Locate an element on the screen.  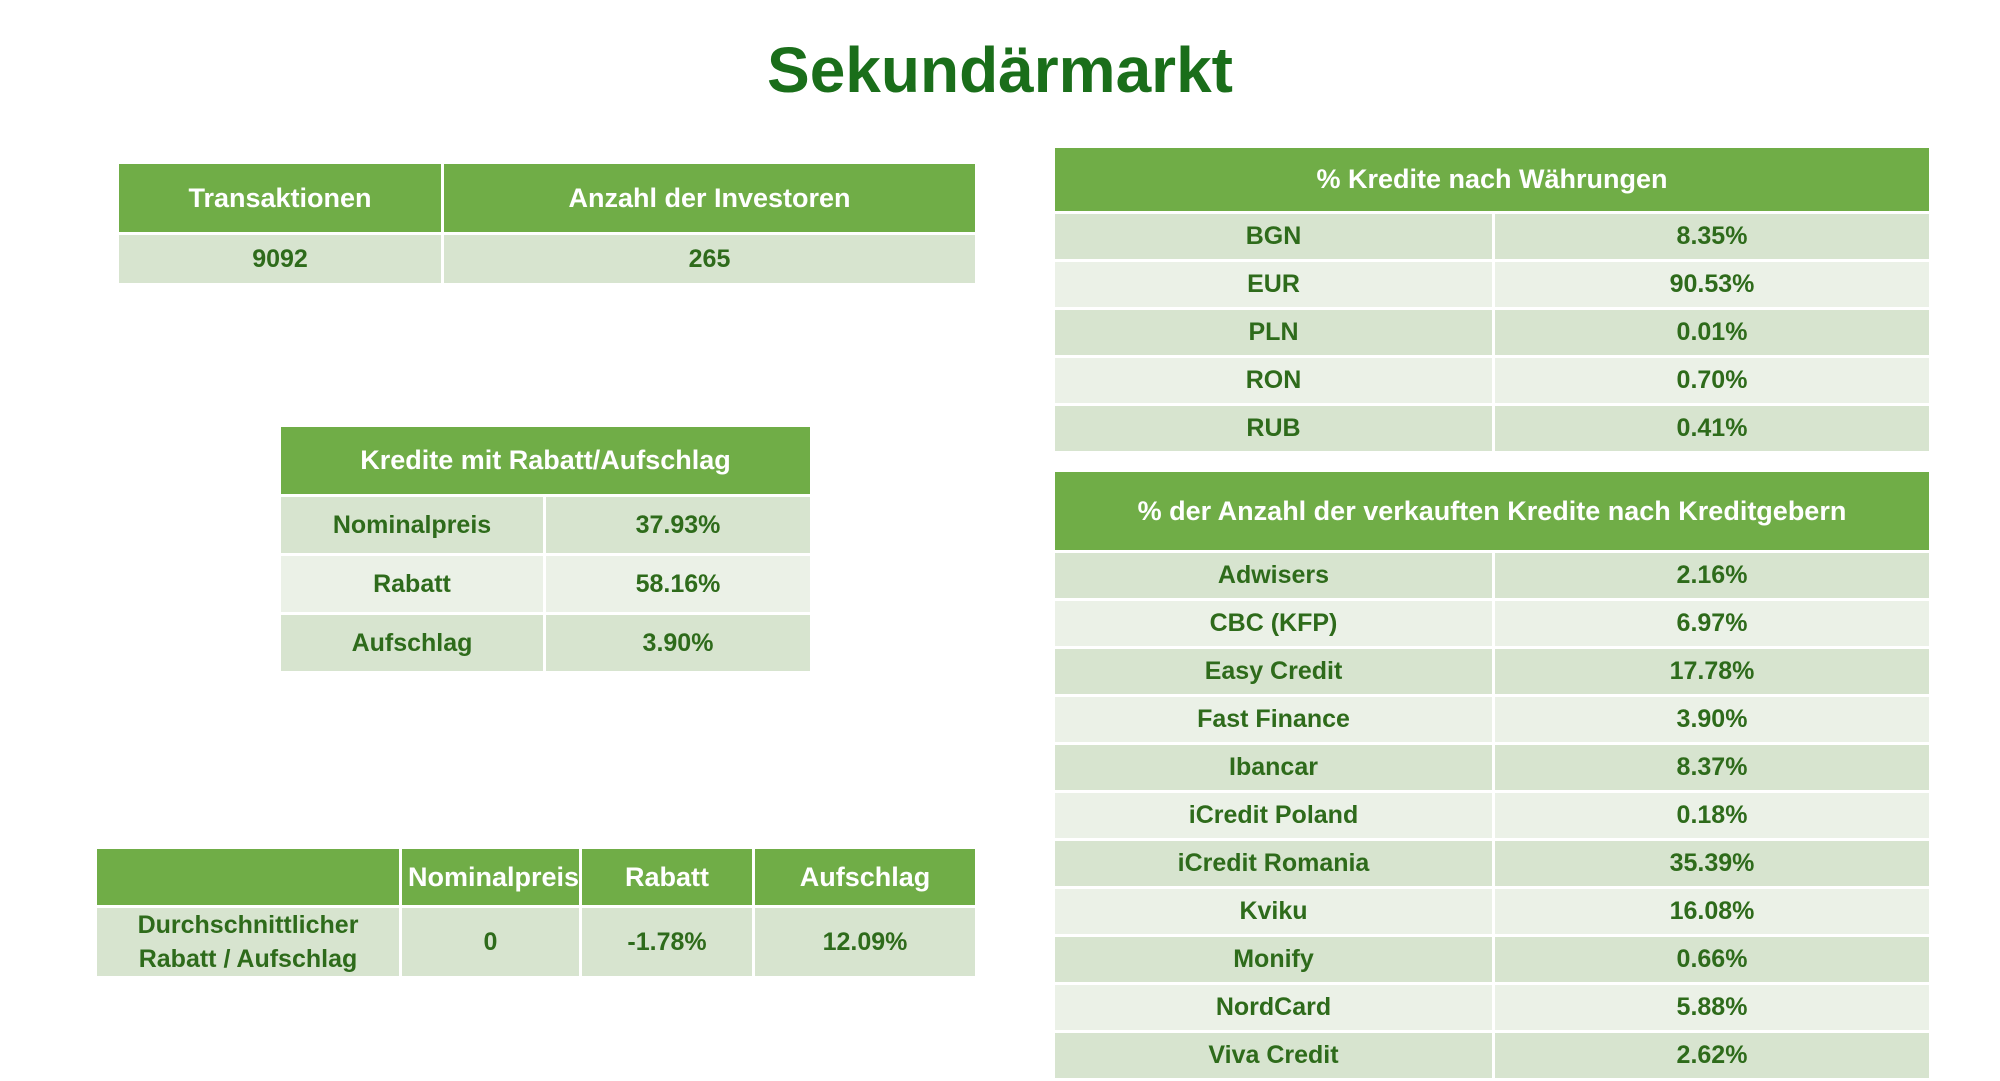
table-row: Viva Credit 2.62% is located at coordinates (1492, 1055).